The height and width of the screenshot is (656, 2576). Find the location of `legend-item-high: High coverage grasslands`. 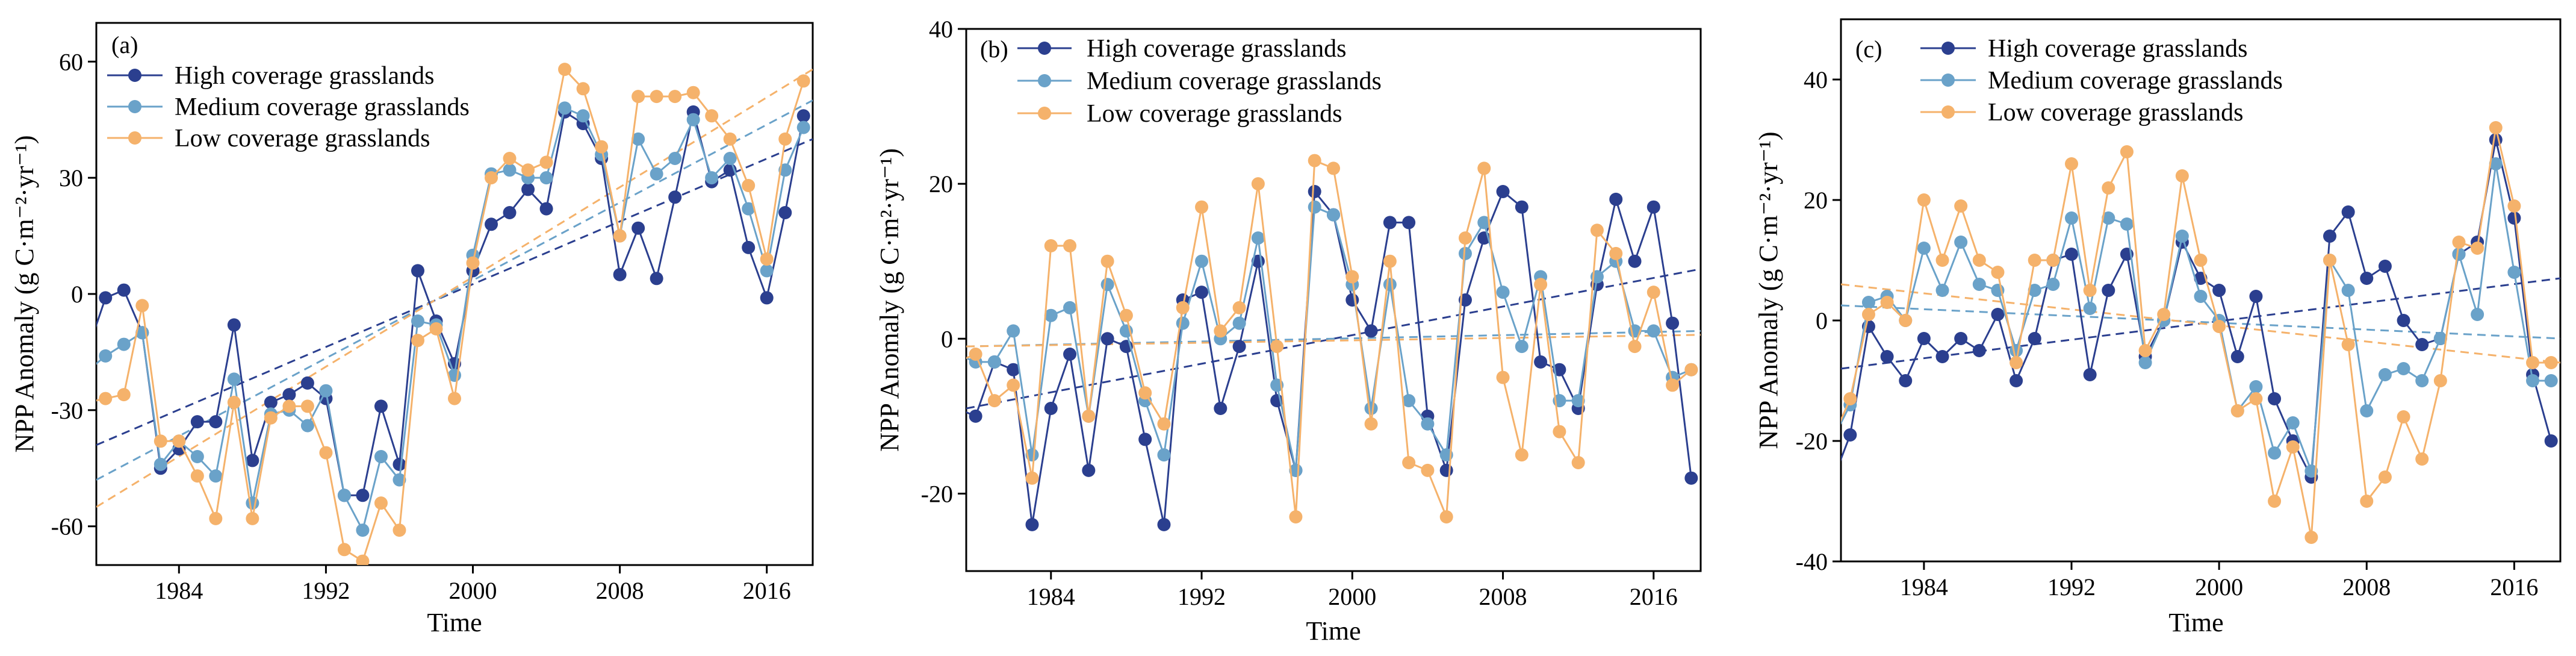

legend-item-high: High coverage grasslands is located at coordinates (271, 76).